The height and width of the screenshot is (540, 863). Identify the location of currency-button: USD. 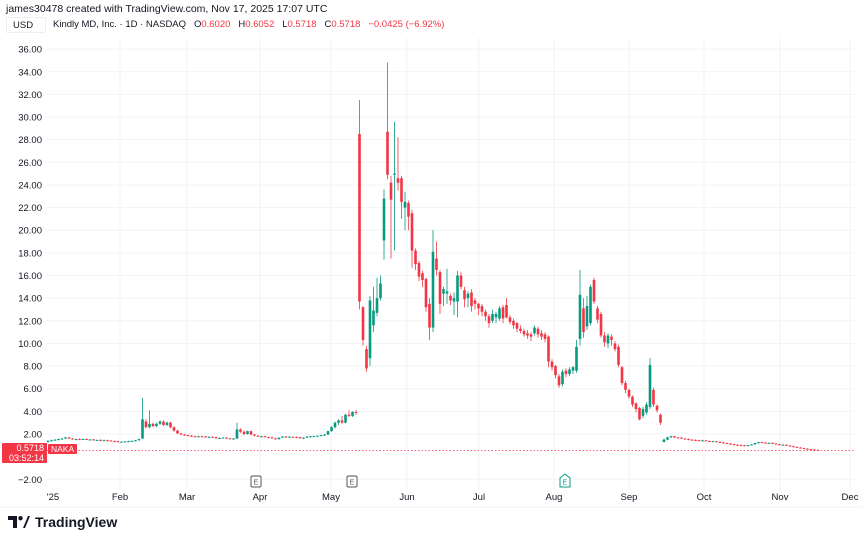
(26, 25).